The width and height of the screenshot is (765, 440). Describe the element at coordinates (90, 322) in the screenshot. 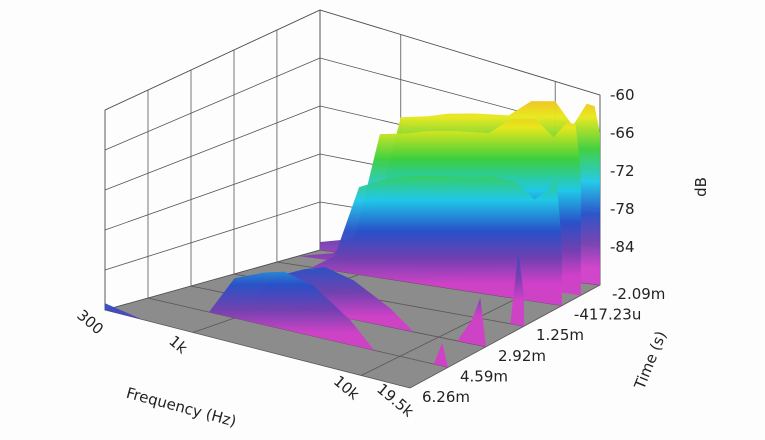

I see `x-tick-label: 300` at that location.